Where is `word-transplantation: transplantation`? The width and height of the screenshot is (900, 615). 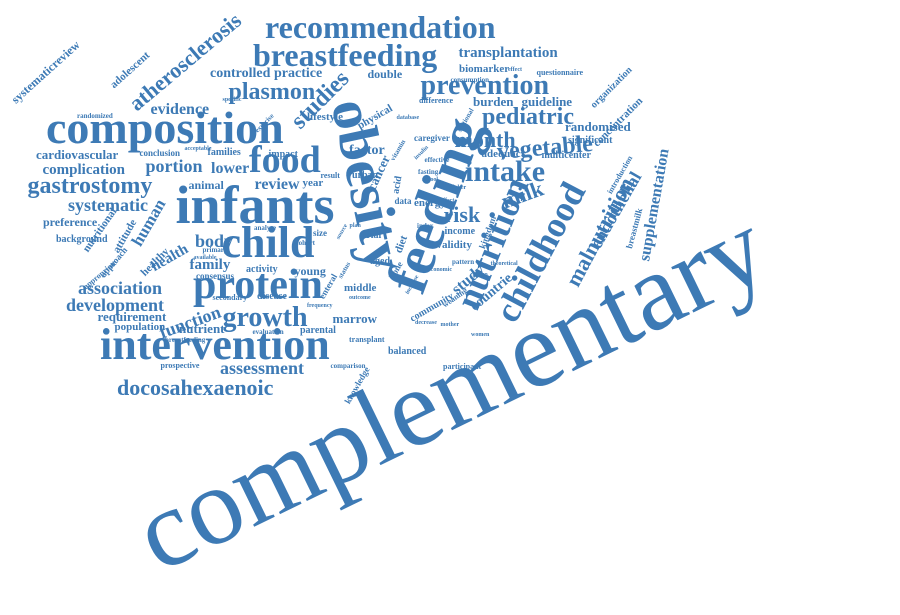 word-transplantation: transplantation is located at coordinates (508, 52).